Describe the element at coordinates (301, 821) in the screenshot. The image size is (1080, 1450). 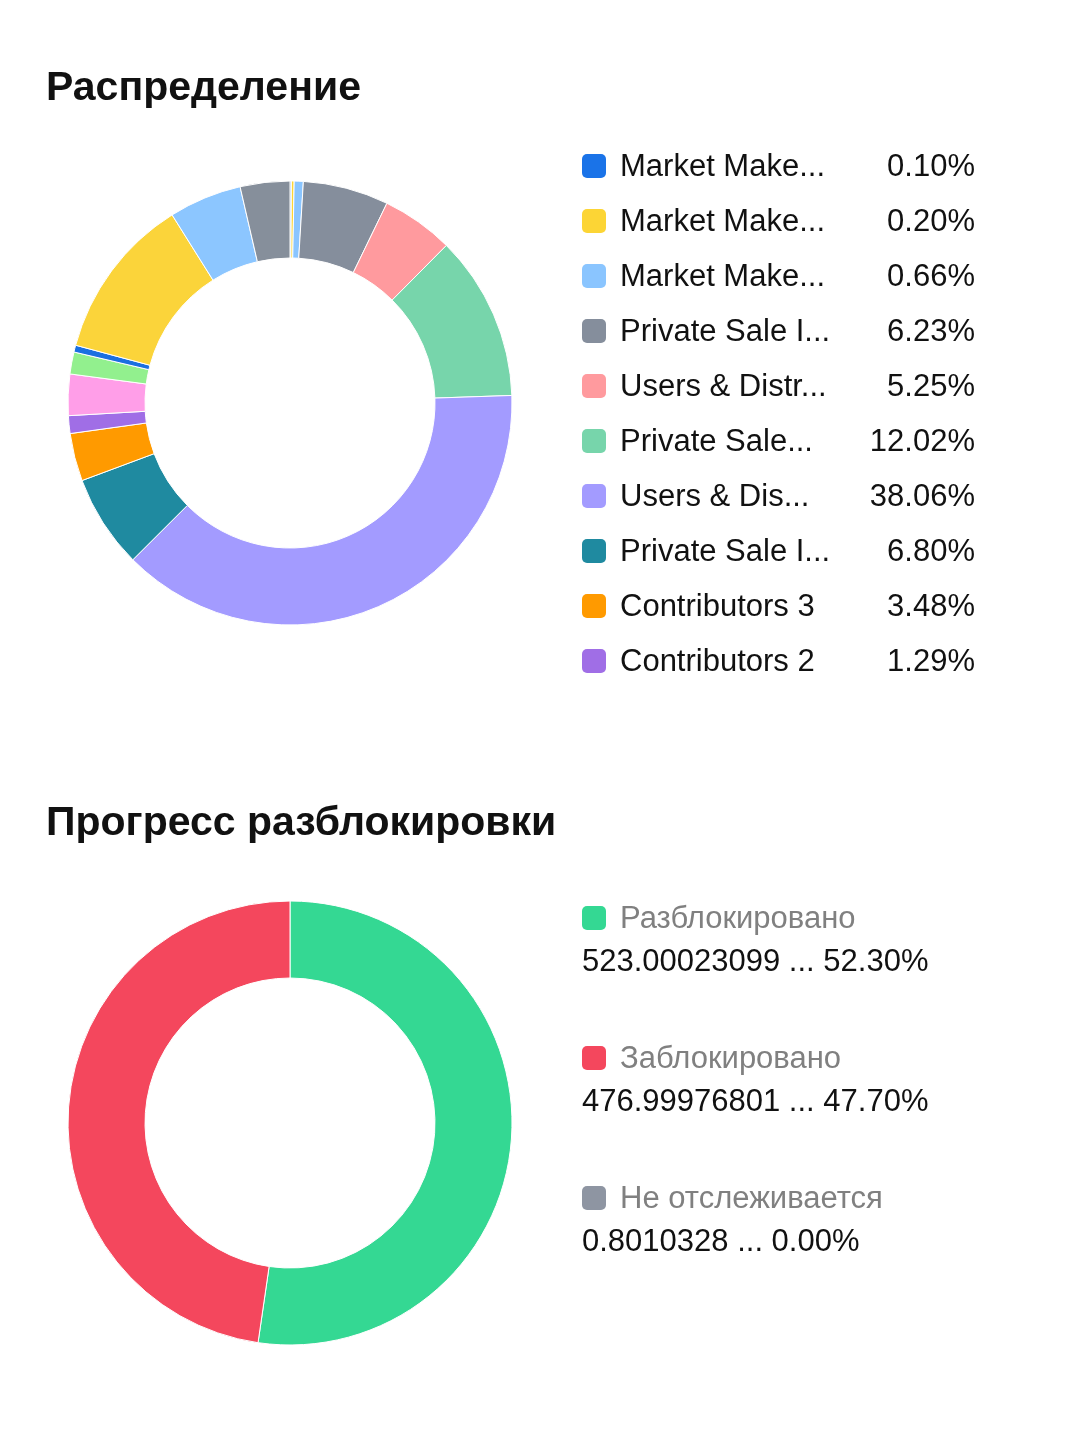
I see `chart-title: Прогресс разблокировки` at that location.